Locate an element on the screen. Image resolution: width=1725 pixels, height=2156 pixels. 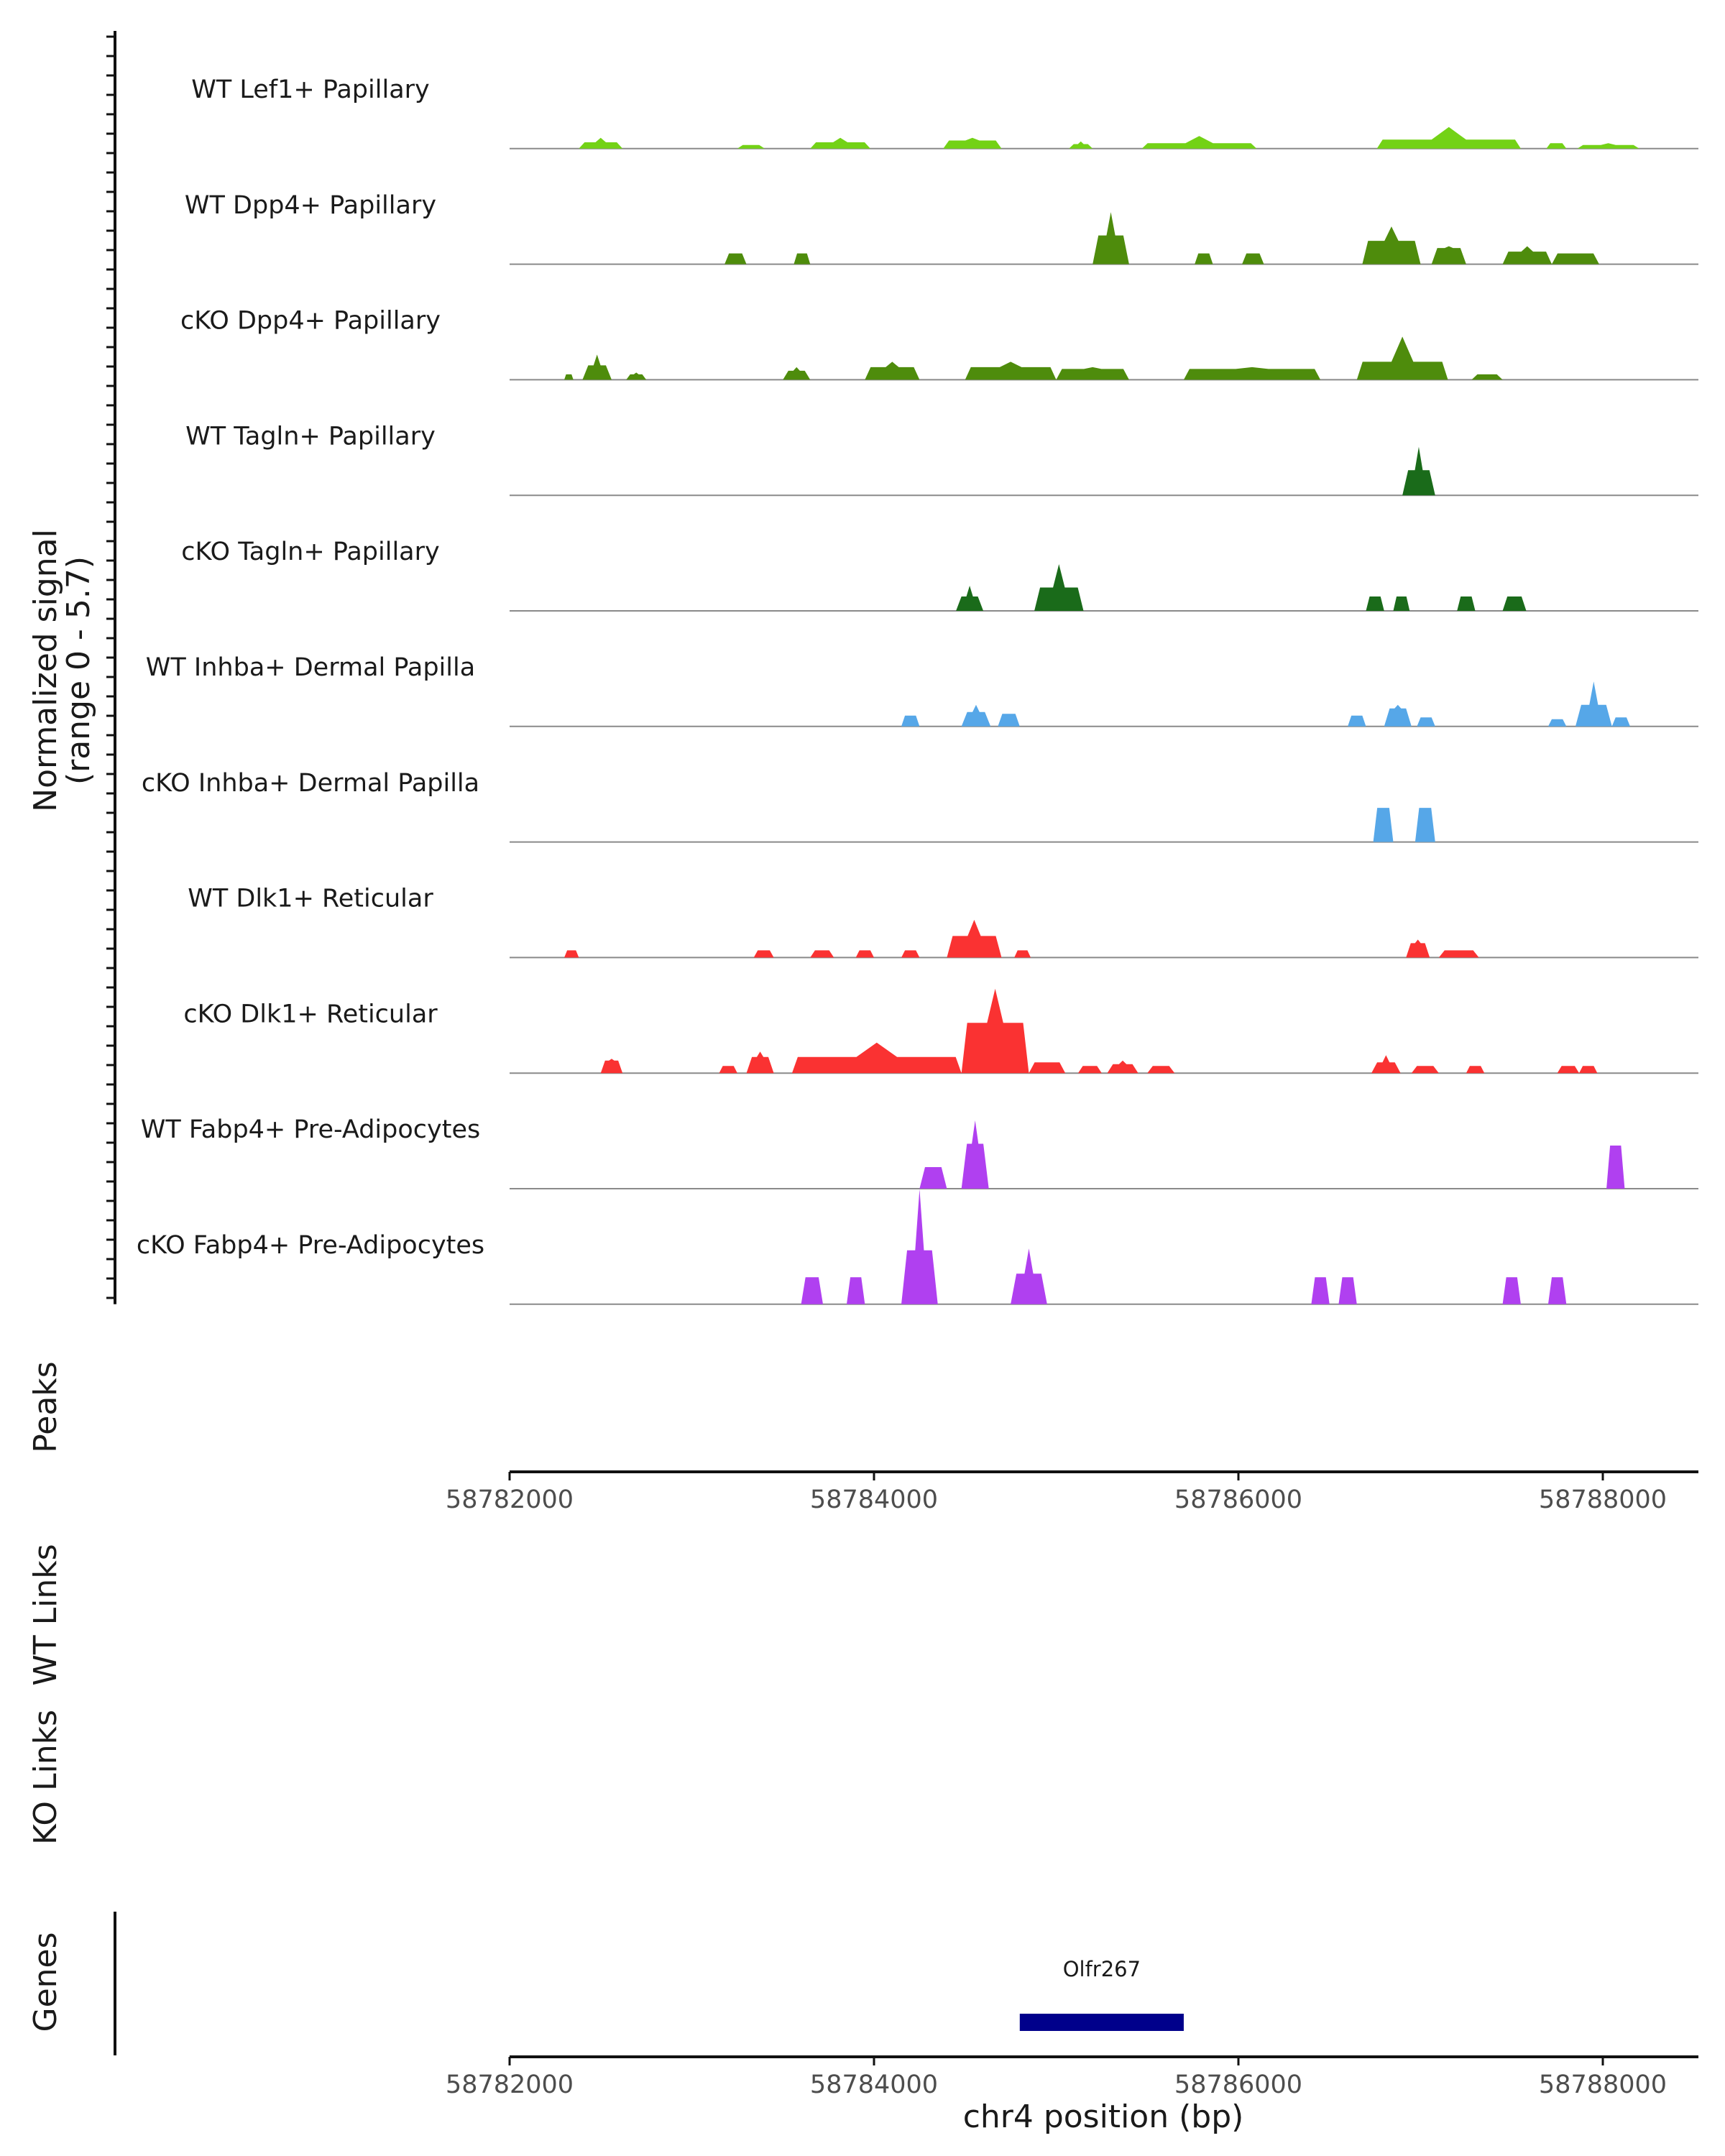
peaks-x-tick-label: 58782000 is located at coordinates (510, 1499).